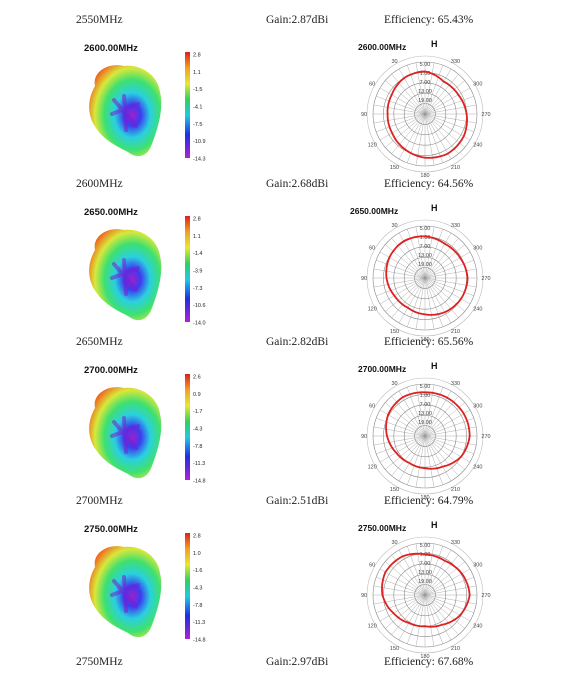 The height and width of the screenshot is (691, 562). Describe the element at coordinates (197, 412) in the screenshot. I see `colorbar-tick-label: -1.7` at that location.